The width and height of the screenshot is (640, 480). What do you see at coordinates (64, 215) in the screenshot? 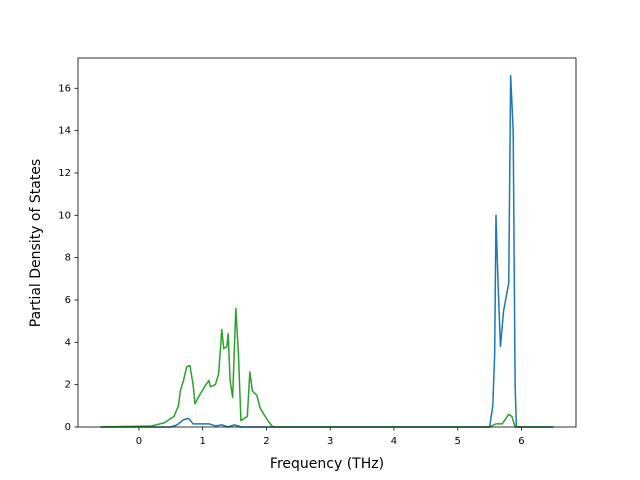
I see `y-tick-label: 10` at bounding box center [64, 215].